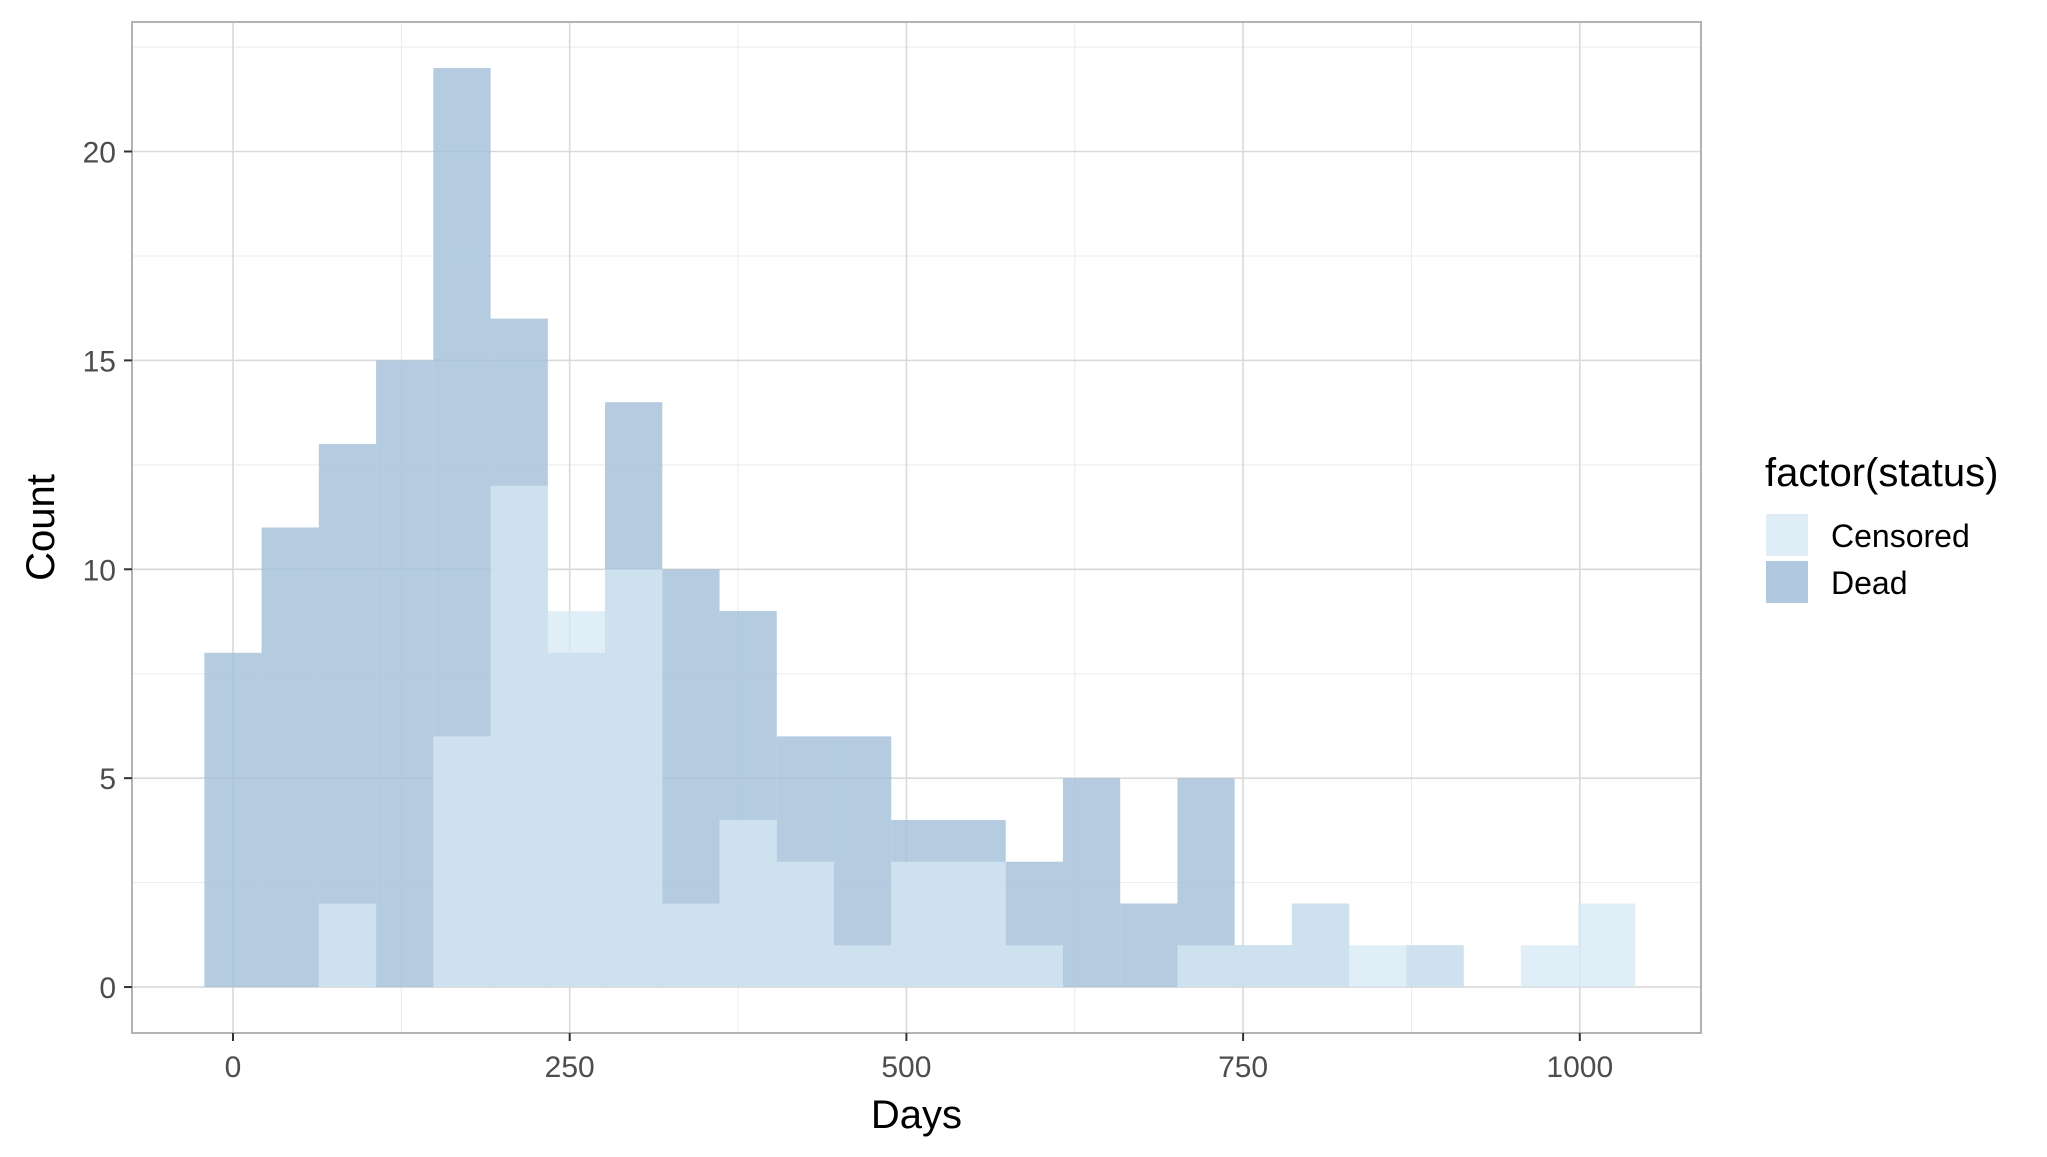 Image resolution: width=2047 pixels, height=1157 pixels. I want to click on x-tick-label: 500, so click(906, 1067).